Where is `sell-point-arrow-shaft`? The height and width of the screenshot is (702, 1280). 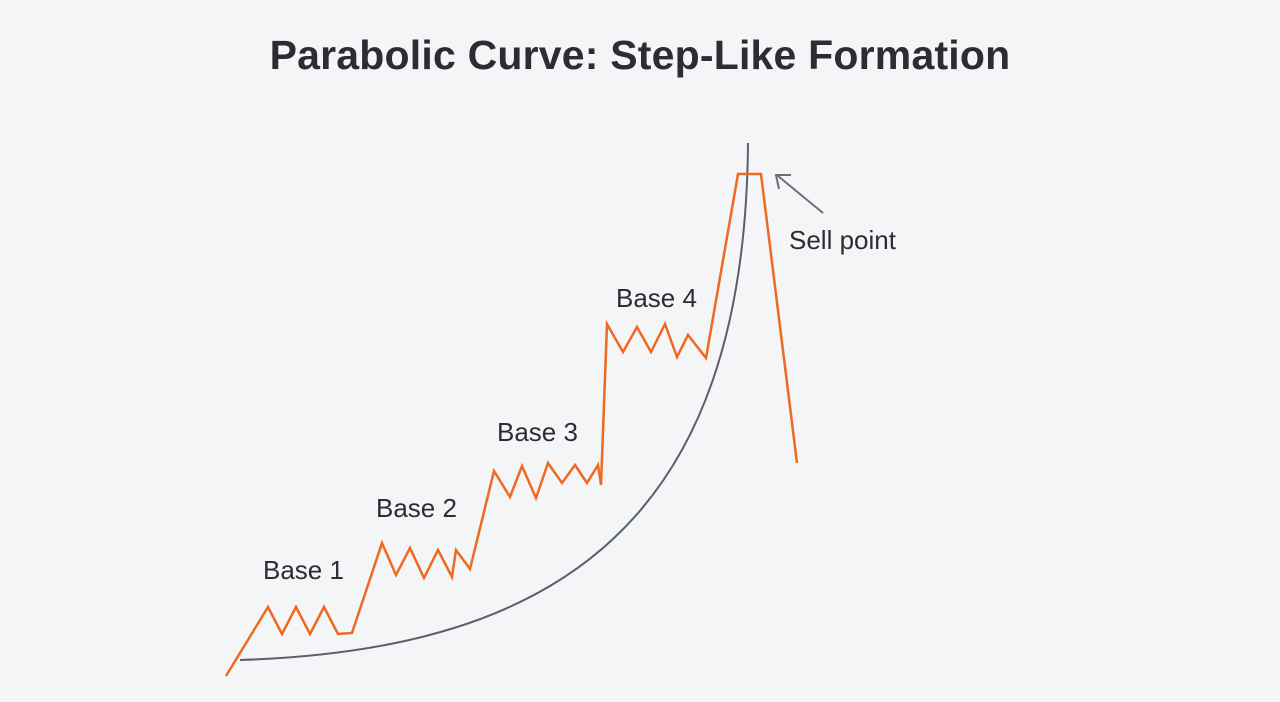
sell-point-arrow-shaft is located at coordinates (800, 194).